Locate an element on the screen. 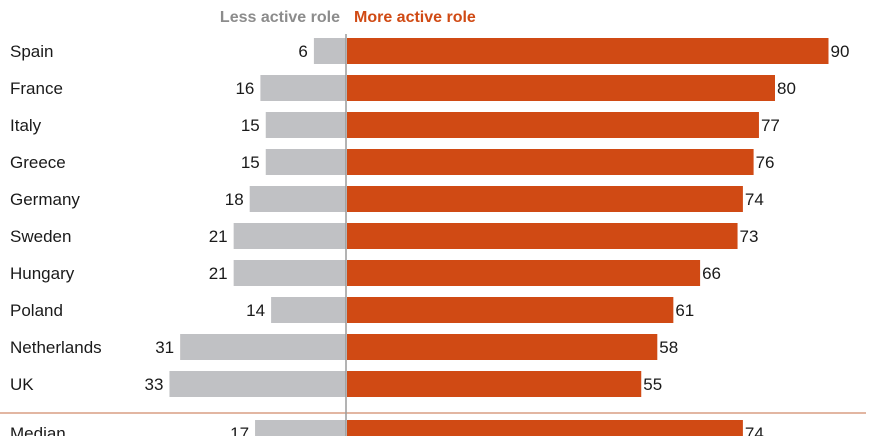  bar-more-france is located at coordinates (561, 88).